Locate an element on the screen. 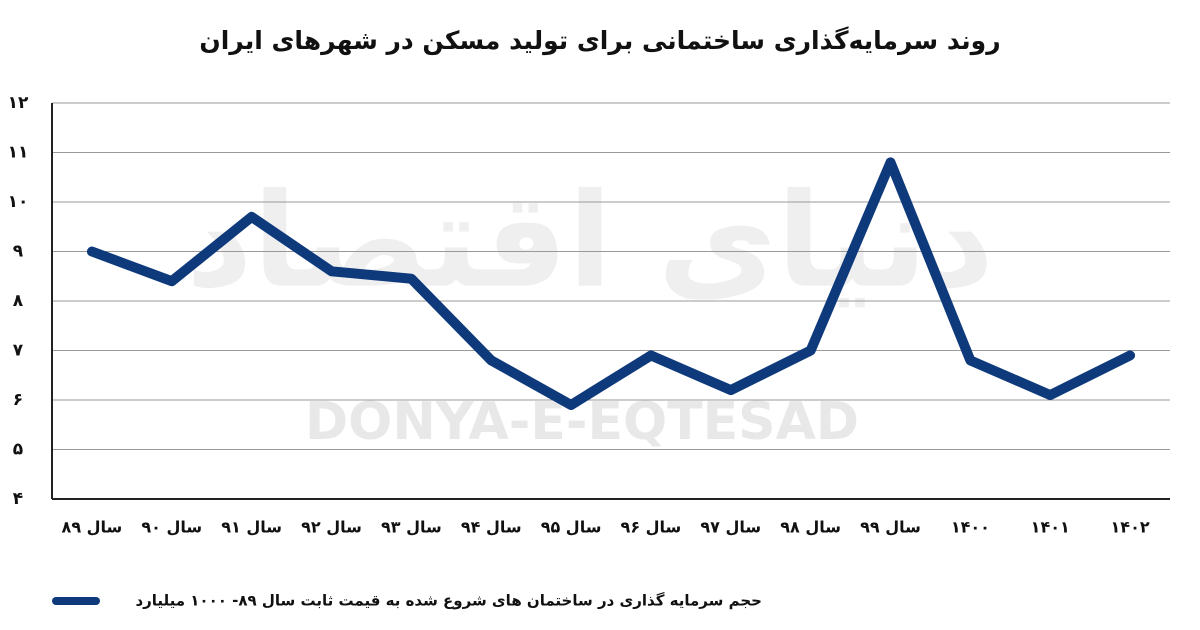 The width and height of the screenshot is (1200, 630). x-tick-label: سال ۹۷ is located at coordinates (730, 527).